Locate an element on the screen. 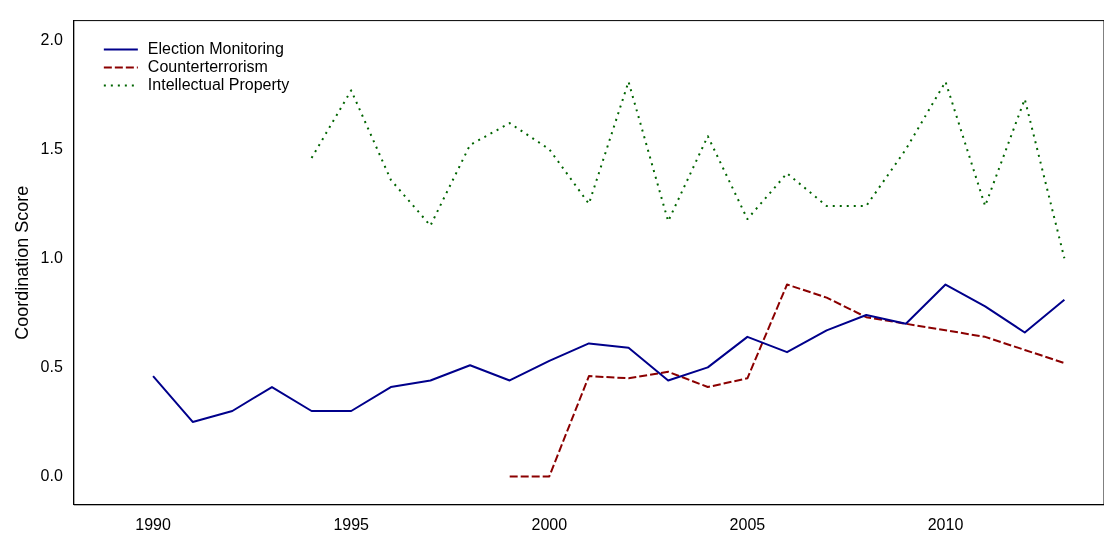 The image size is (1116, 550). y-tick-label: 1.5 is located at coordinates (51, 148).